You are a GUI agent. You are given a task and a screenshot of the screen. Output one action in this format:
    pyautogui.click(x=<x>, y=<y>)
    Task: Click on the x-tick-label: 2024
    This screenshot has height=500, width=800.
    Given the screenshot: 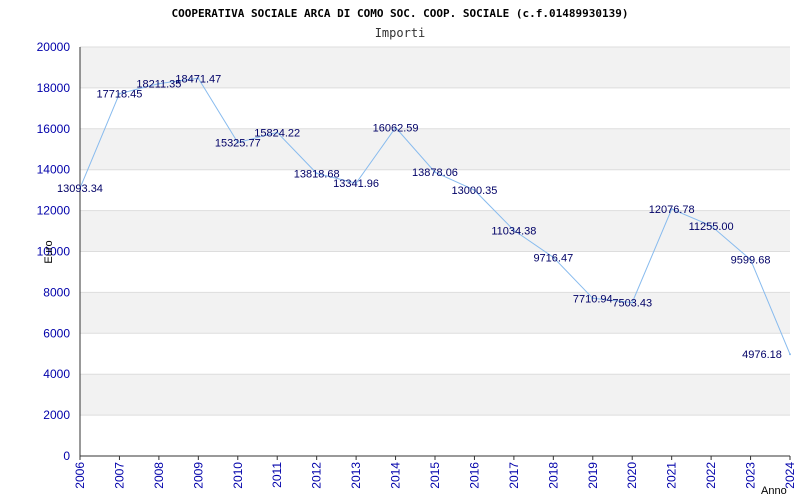 What is the action you would take?
    pyautogui.click(x=790, y=475)
    